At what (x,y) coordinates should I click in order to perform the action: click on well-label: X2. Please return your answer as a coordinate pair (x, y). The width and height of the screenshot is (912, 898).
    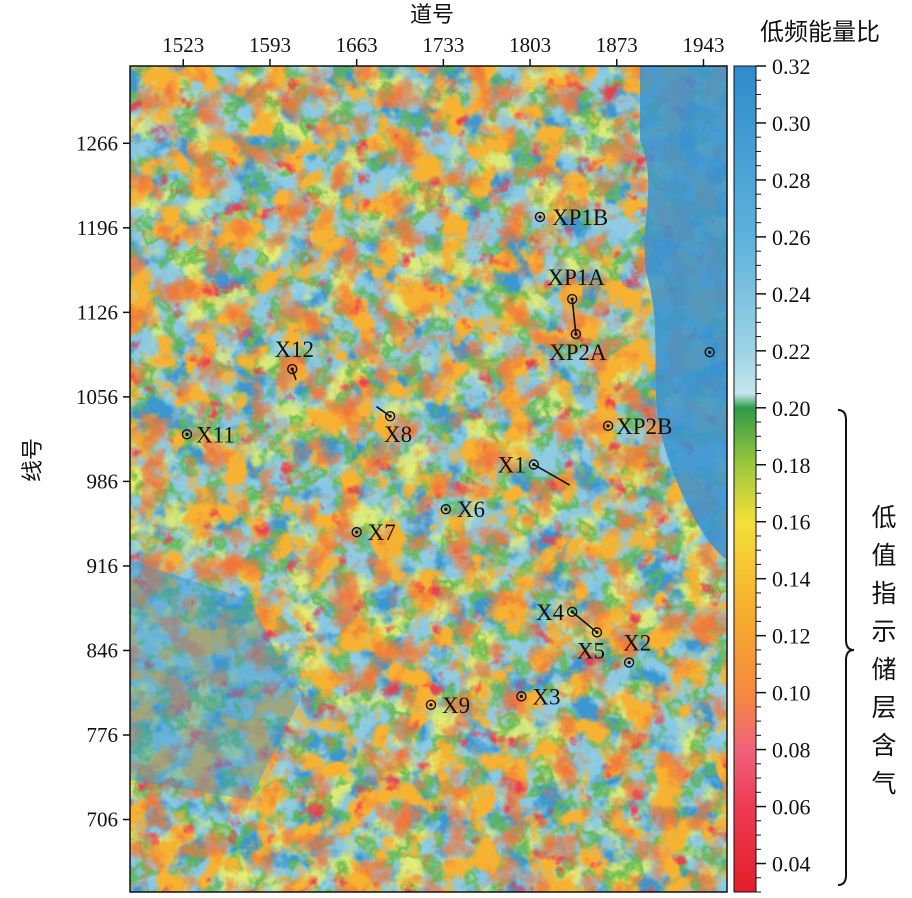
    Looking at the image, I should click on (637, 643).